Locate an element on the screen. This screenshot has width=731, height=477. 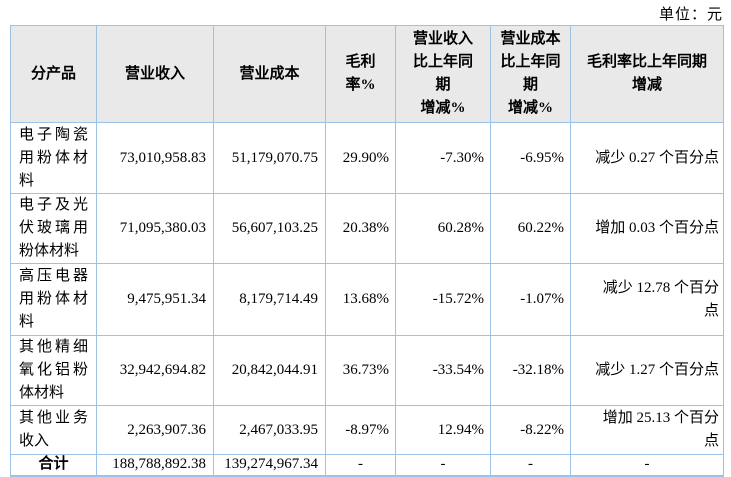
cell-revenue-yoy: 60.28% is located at coordinates (443, 228).